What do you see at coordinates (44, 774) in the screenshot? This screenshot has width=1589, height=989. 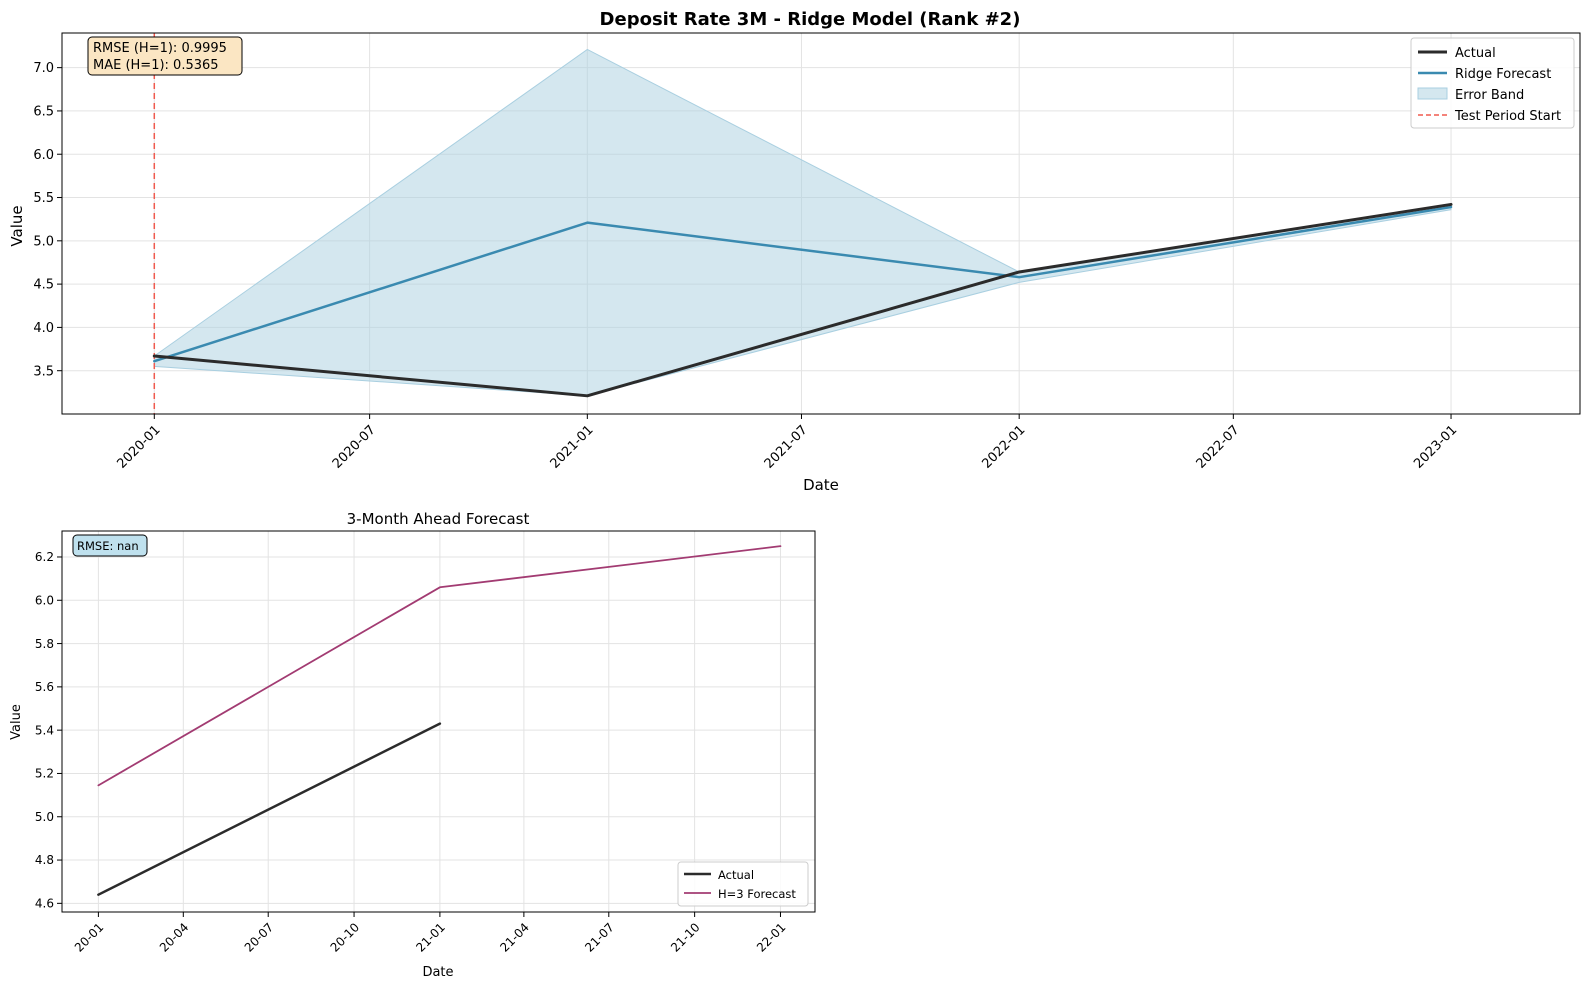 I see `y-tick-label: 5.2` at bounding box center [44, 774].